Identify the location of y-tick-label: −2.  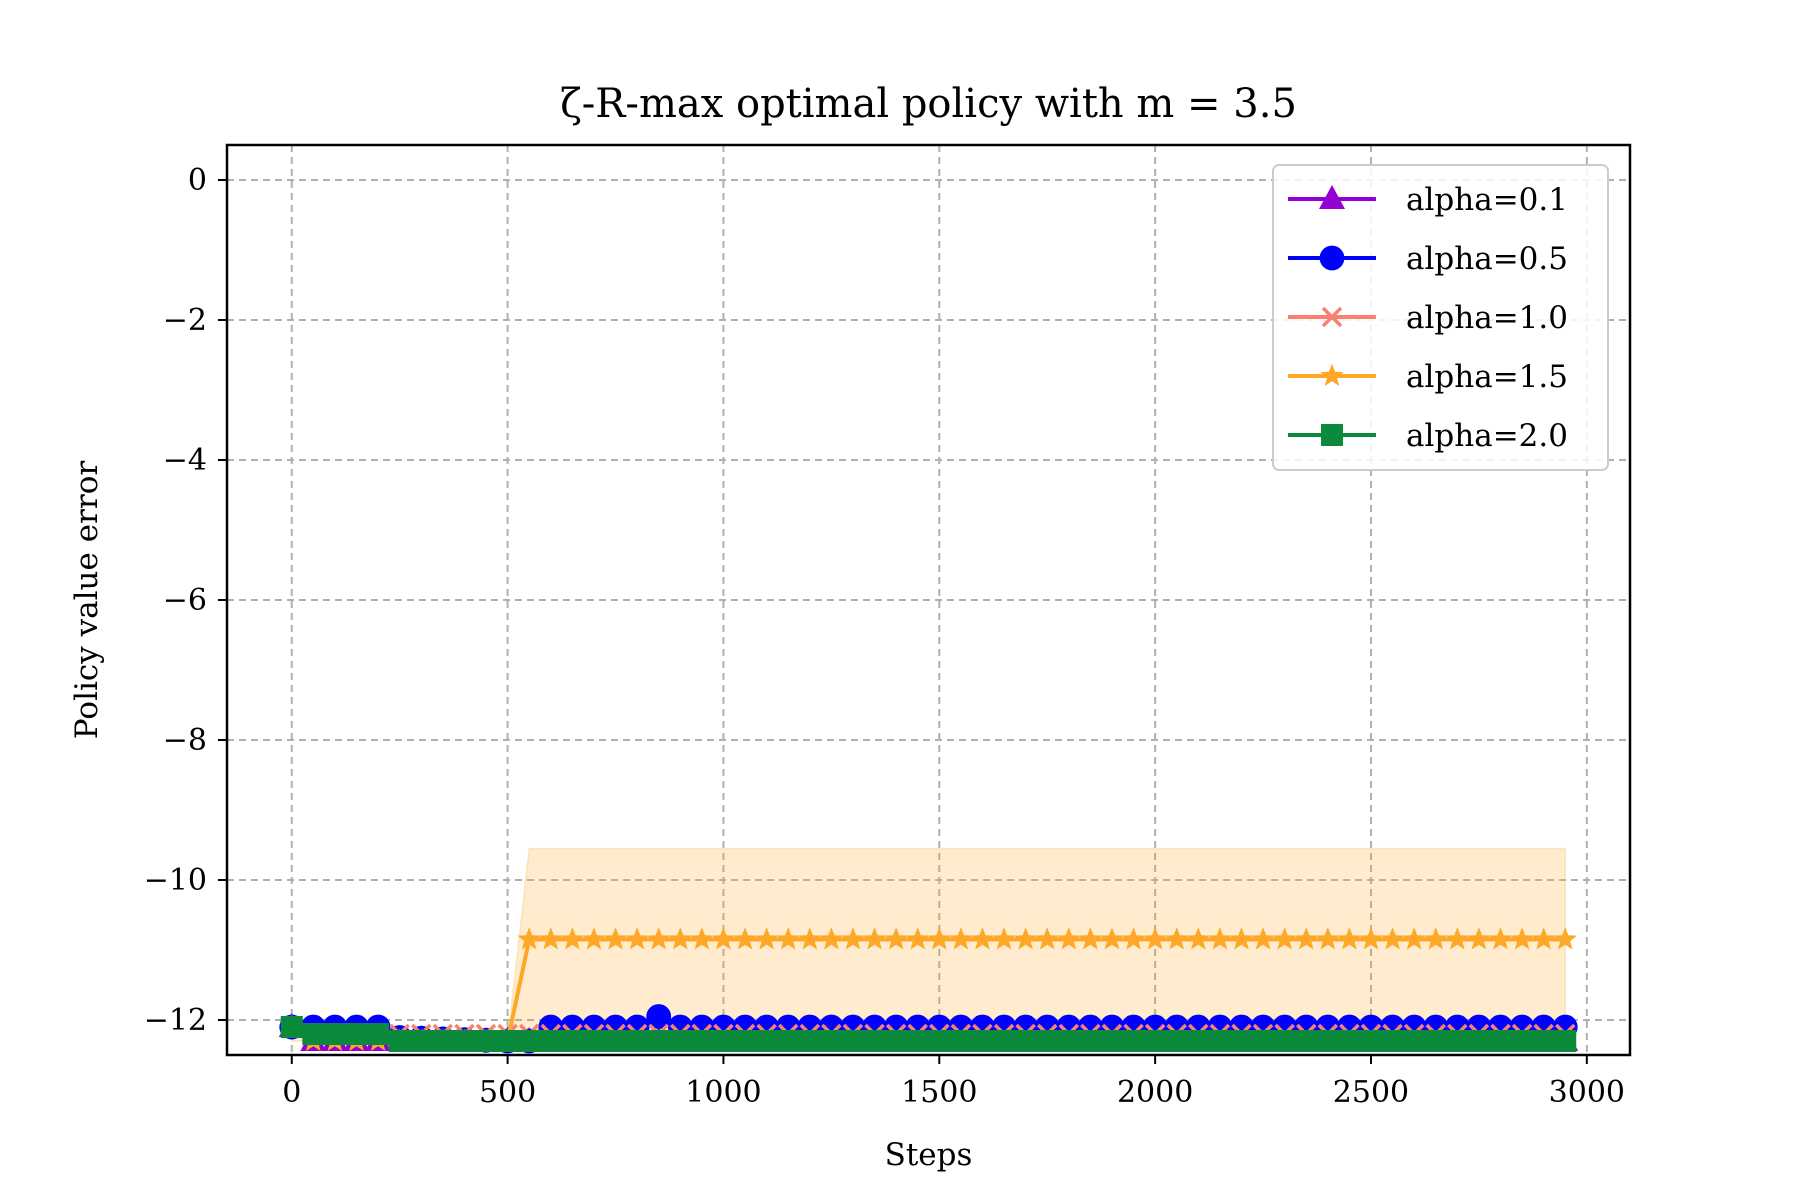
(185, 320).